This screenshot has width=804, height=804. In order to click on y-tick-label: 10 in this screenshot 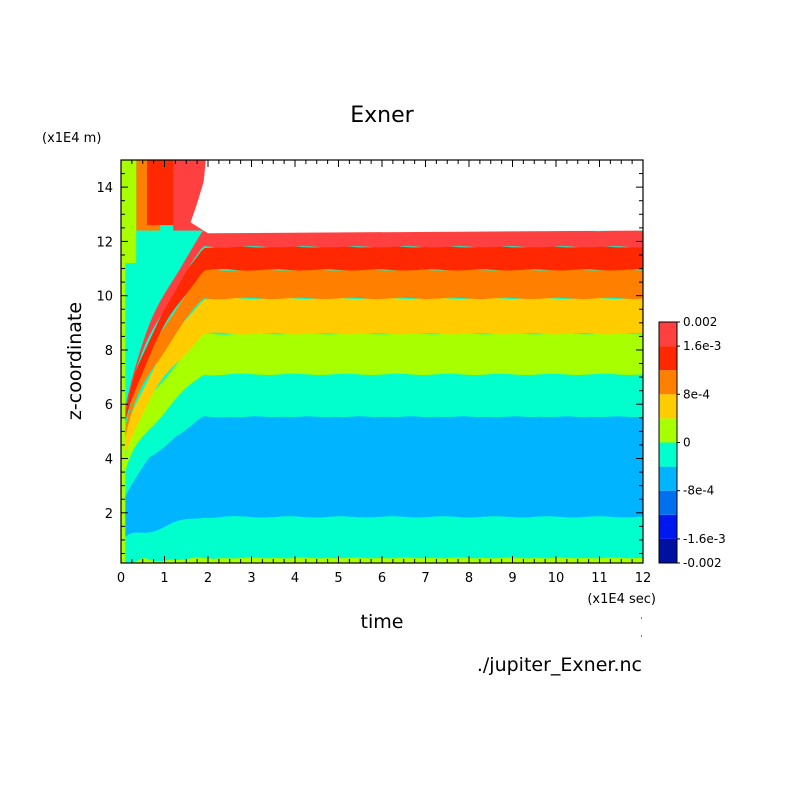, I will do `click(104, 297)`.